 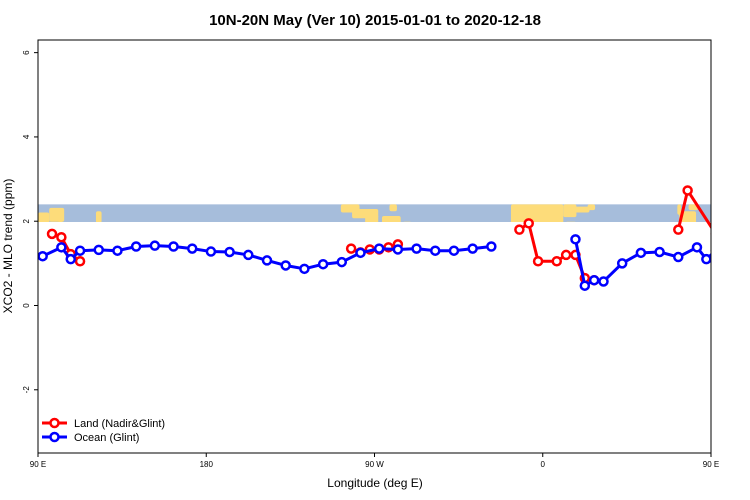 I want to click on legend-item-land: Land (Nadir&Glint), so click(x=103, y=423).